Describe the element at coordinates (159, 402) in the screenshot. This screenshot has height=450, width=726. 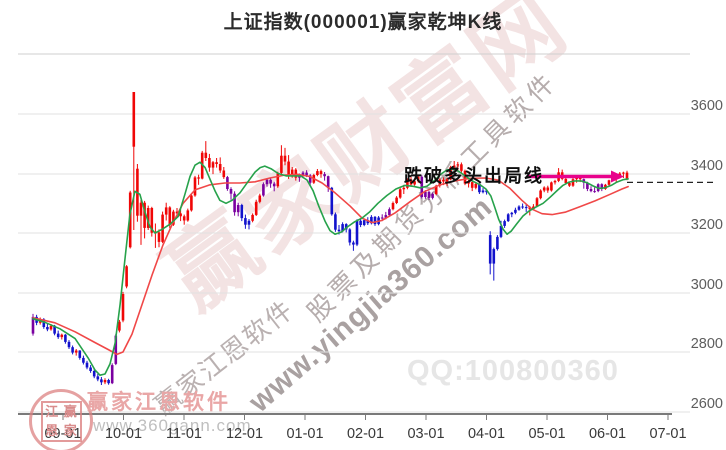
I see `brand-name-label: 赢家江恩软件` at that location.